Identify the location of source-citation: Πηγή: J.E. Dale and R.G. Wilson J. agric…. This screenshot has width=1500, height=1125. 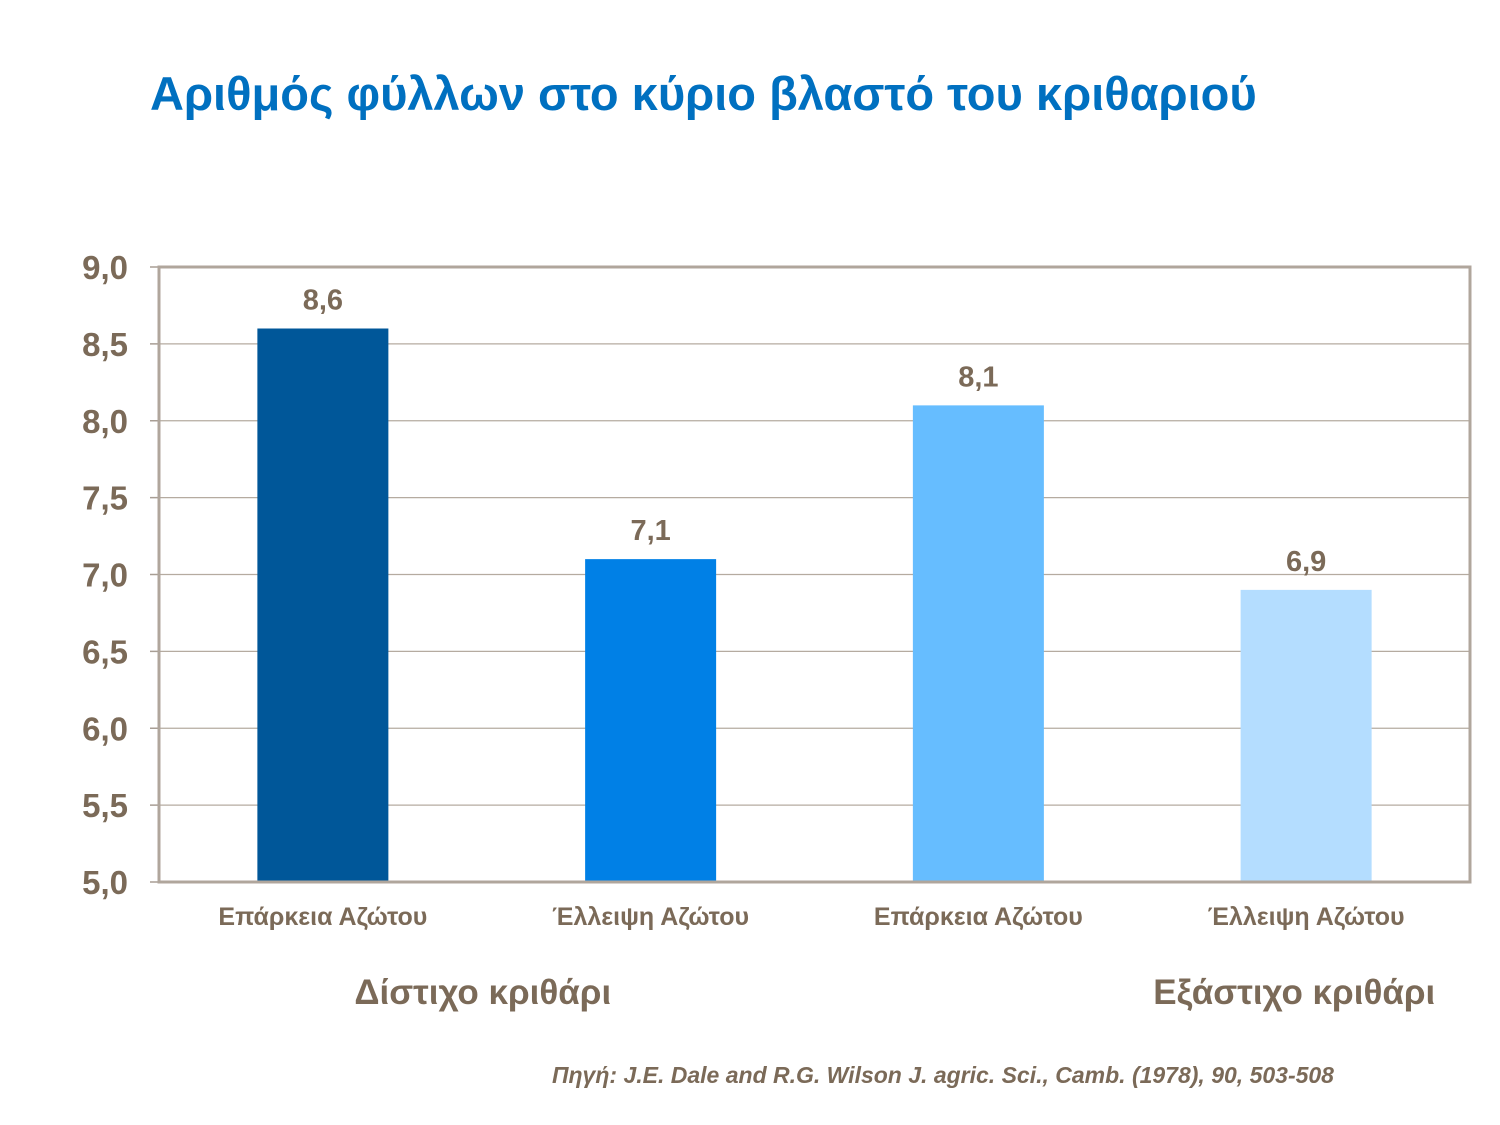
(943, 1075).